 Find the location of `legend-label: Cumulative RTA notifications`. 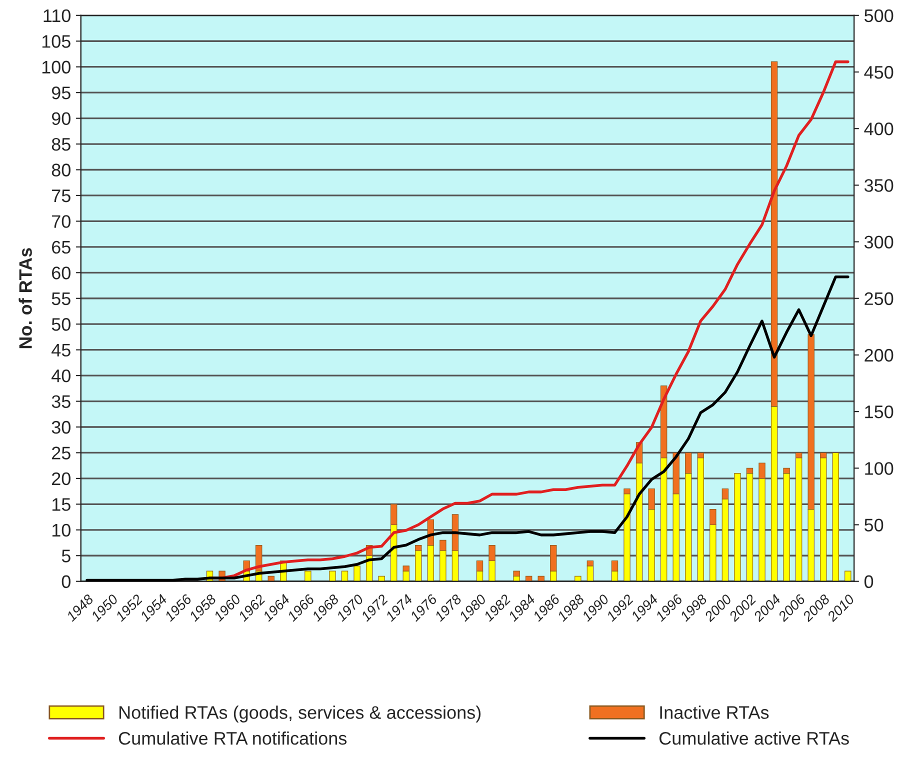

legend-label: Cumulative RTA notifications is located at coordinates (232, 738).